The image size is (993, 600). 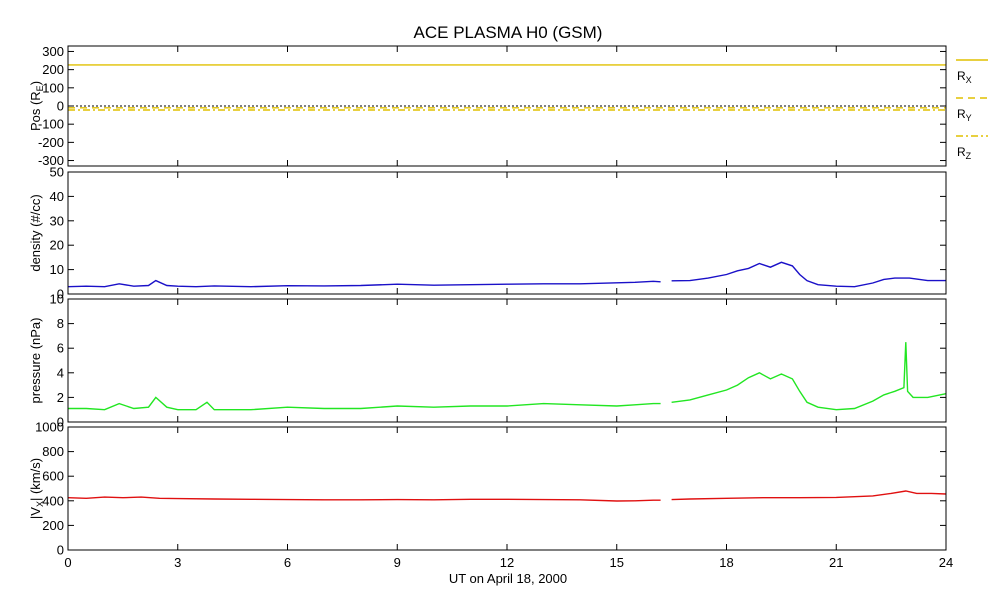 What do you see at coordinates (67, 562) in the screenshot?
I see `x-tick-label: 0` at bounding box center [67, 562].